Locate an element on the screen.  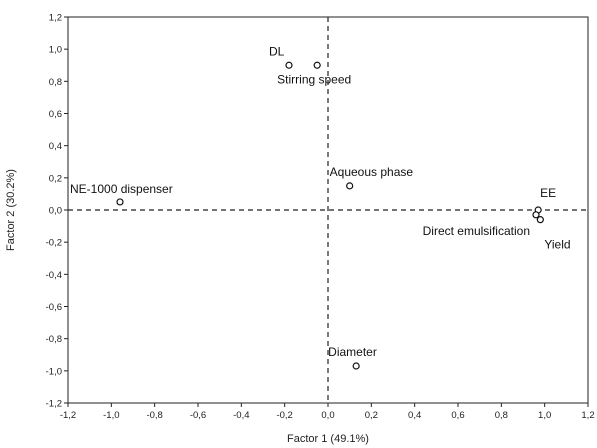
point-label-aqueous-phase: Aqueous phase is located at coordinates (372, 172).